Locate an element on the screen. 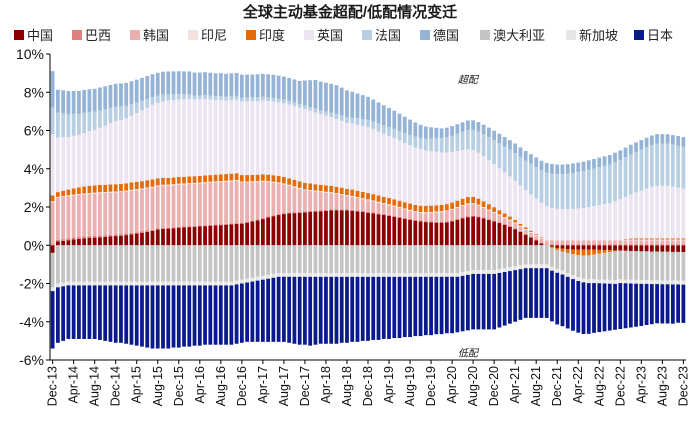  x-tick-label: Aug-16 is located at coordinates (221, 386).